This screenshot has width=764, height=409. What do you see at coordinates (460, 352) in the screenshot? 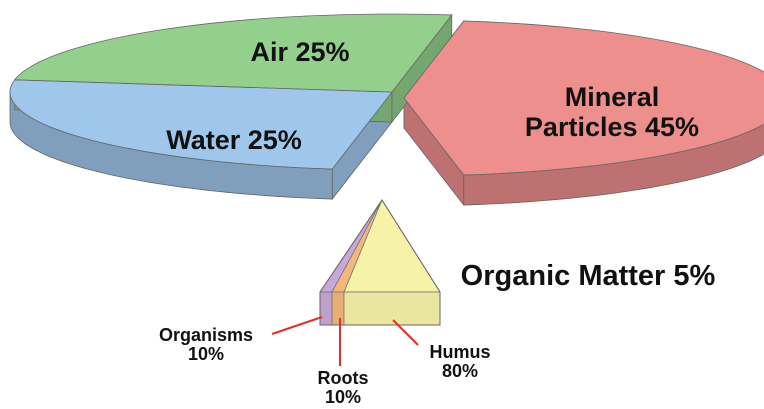
I see `category-label: Humus` at bounding box center [460, 352].